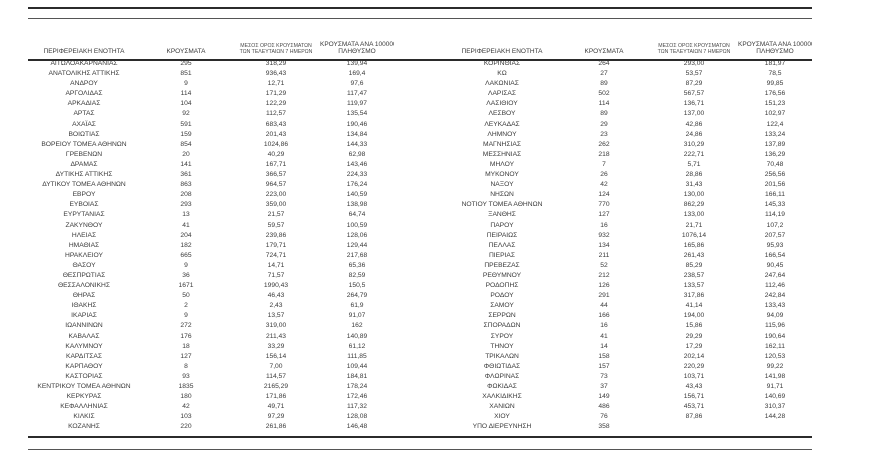  What do you see at coordinates (775, 144) in the screenshot?
I see `per100k-value: 137,89` at bounding box center [775, 144].